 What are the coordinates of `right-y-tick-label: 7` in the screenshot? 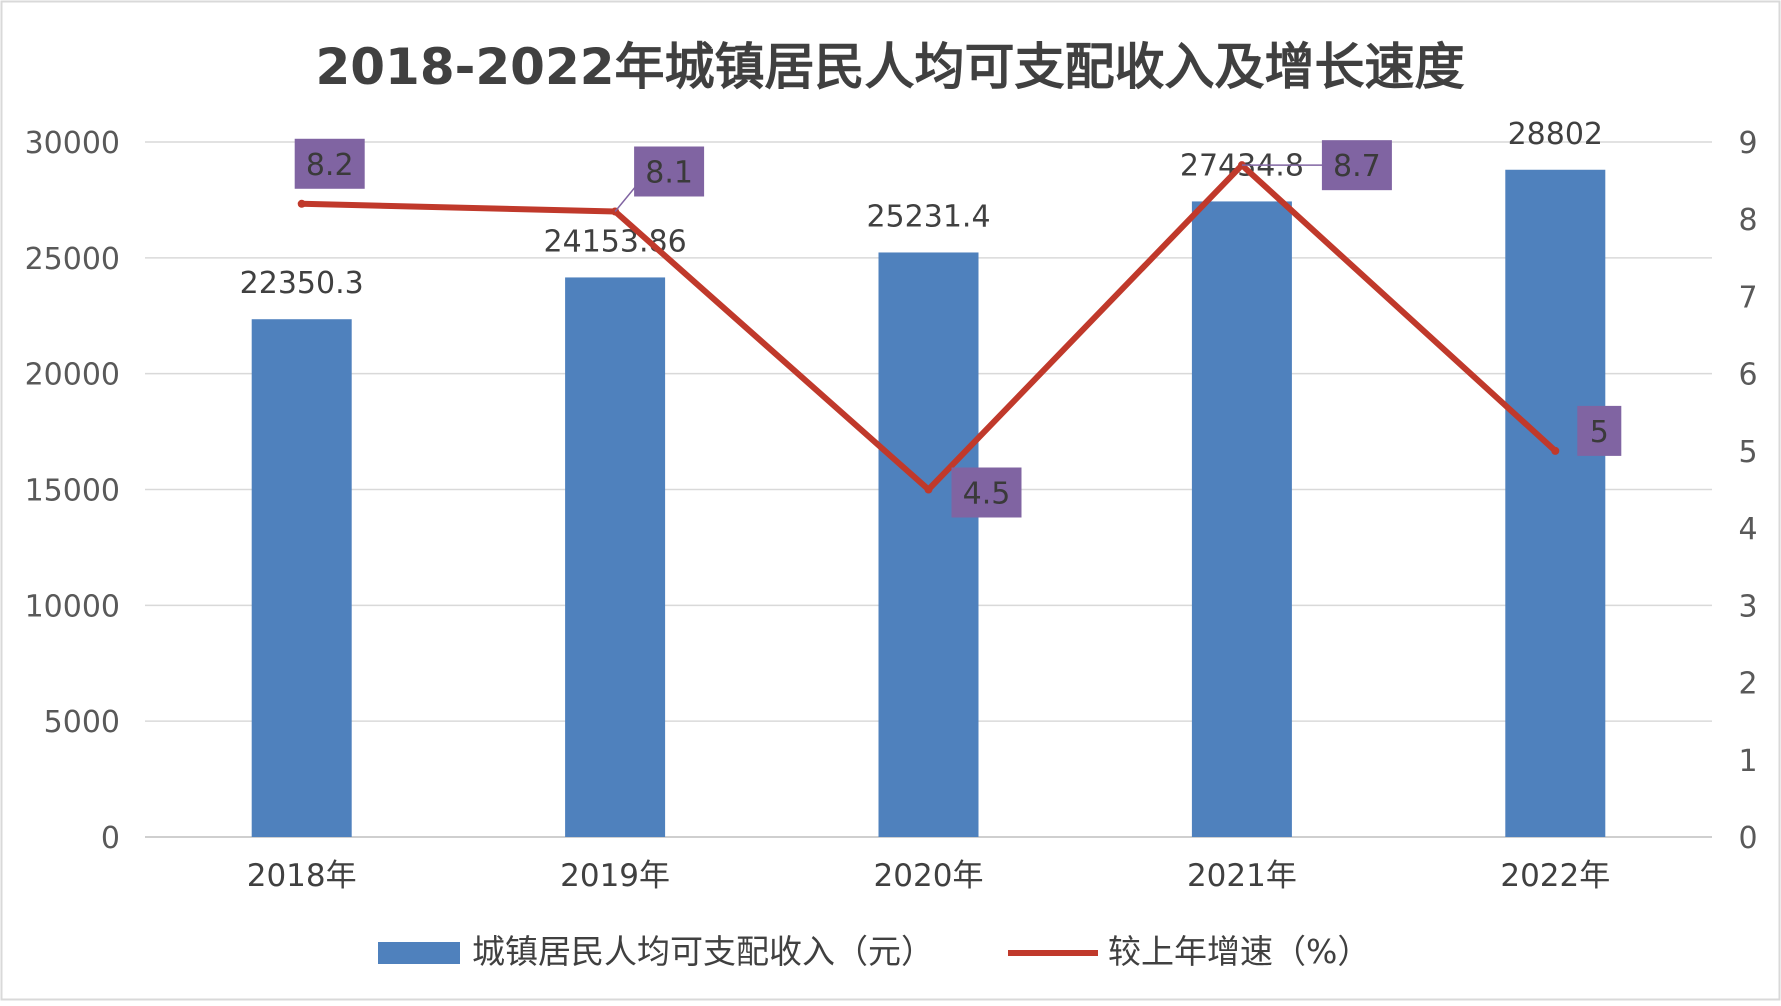 It's located at (1747, 297).